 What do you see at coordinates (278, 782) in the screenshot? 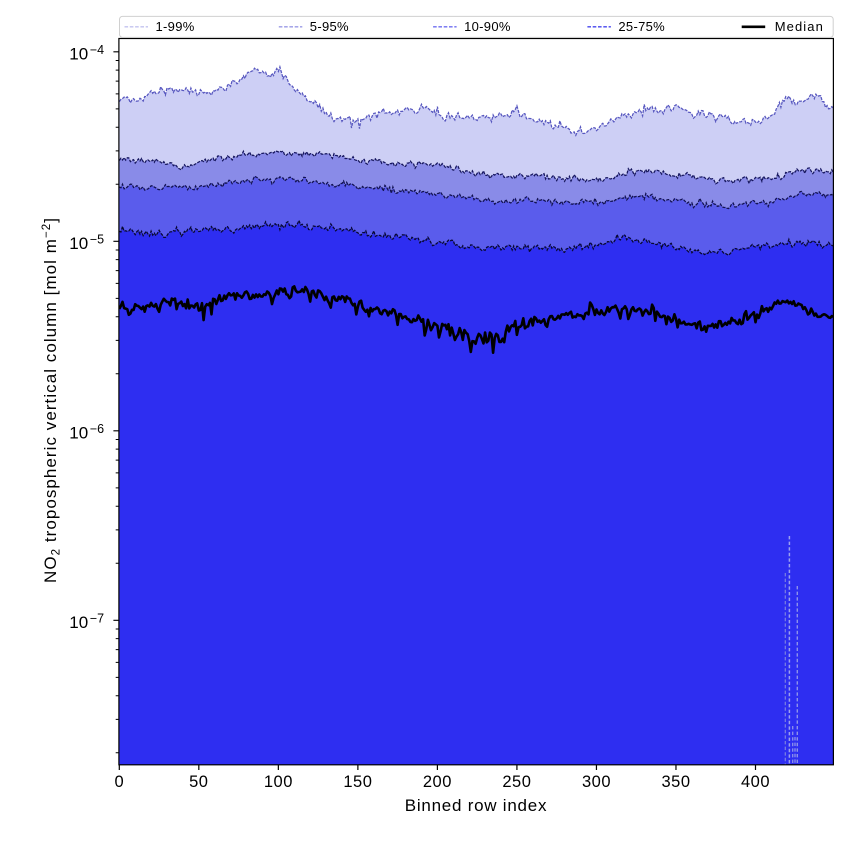
I see `svg-text: 100` at bounding box center [278, 782].